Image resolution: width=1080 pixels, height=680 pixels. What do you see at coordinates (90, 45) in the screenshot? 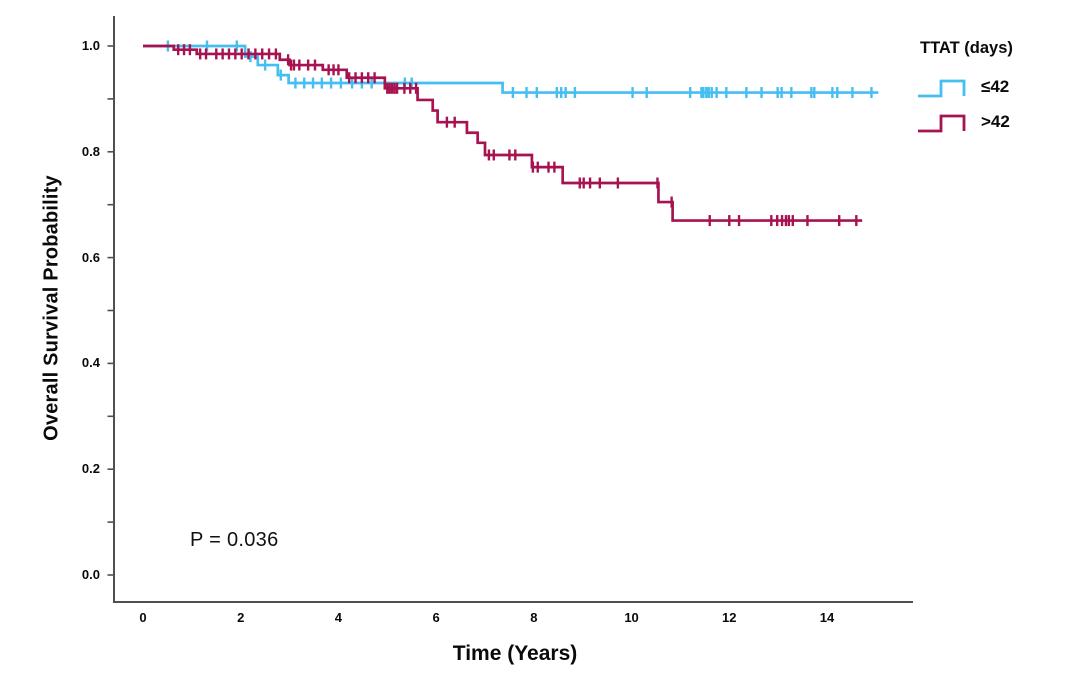
I see `y-tick-label: 1.0` at bounding box center [90, 45].